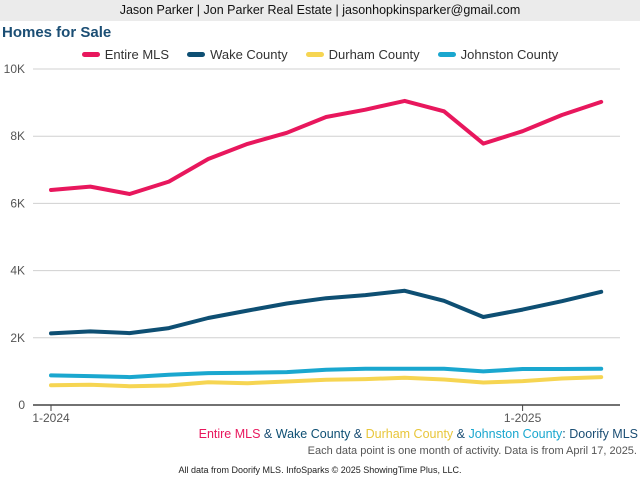 Image resolution: width=640 pixels, height=480 pixels. Describe the element at coordinates (326, 312) in the screenshot. I see `series-line-wake-county` at that location.